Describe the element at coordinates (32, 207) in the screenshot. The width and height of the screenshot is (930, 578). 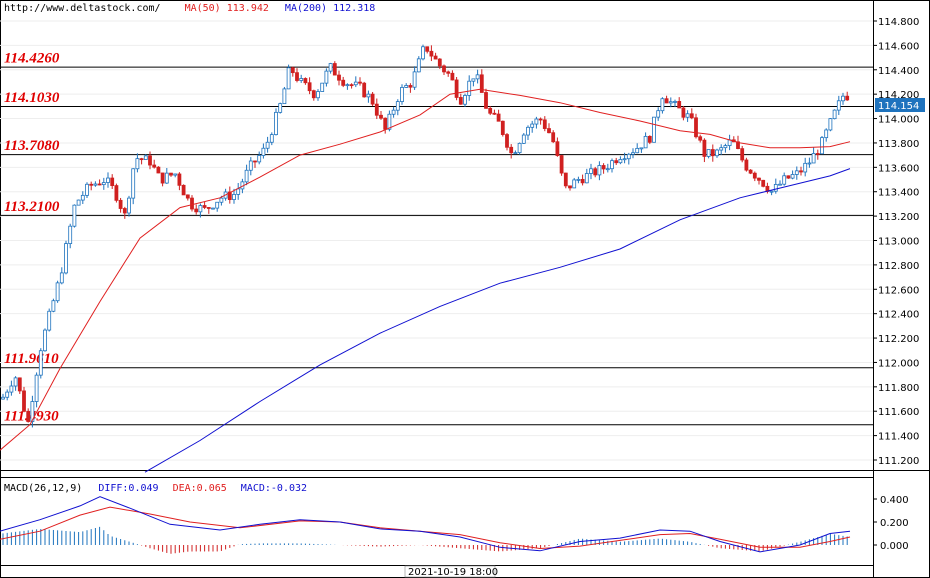
I see `level-label: 113.2100` at that location.